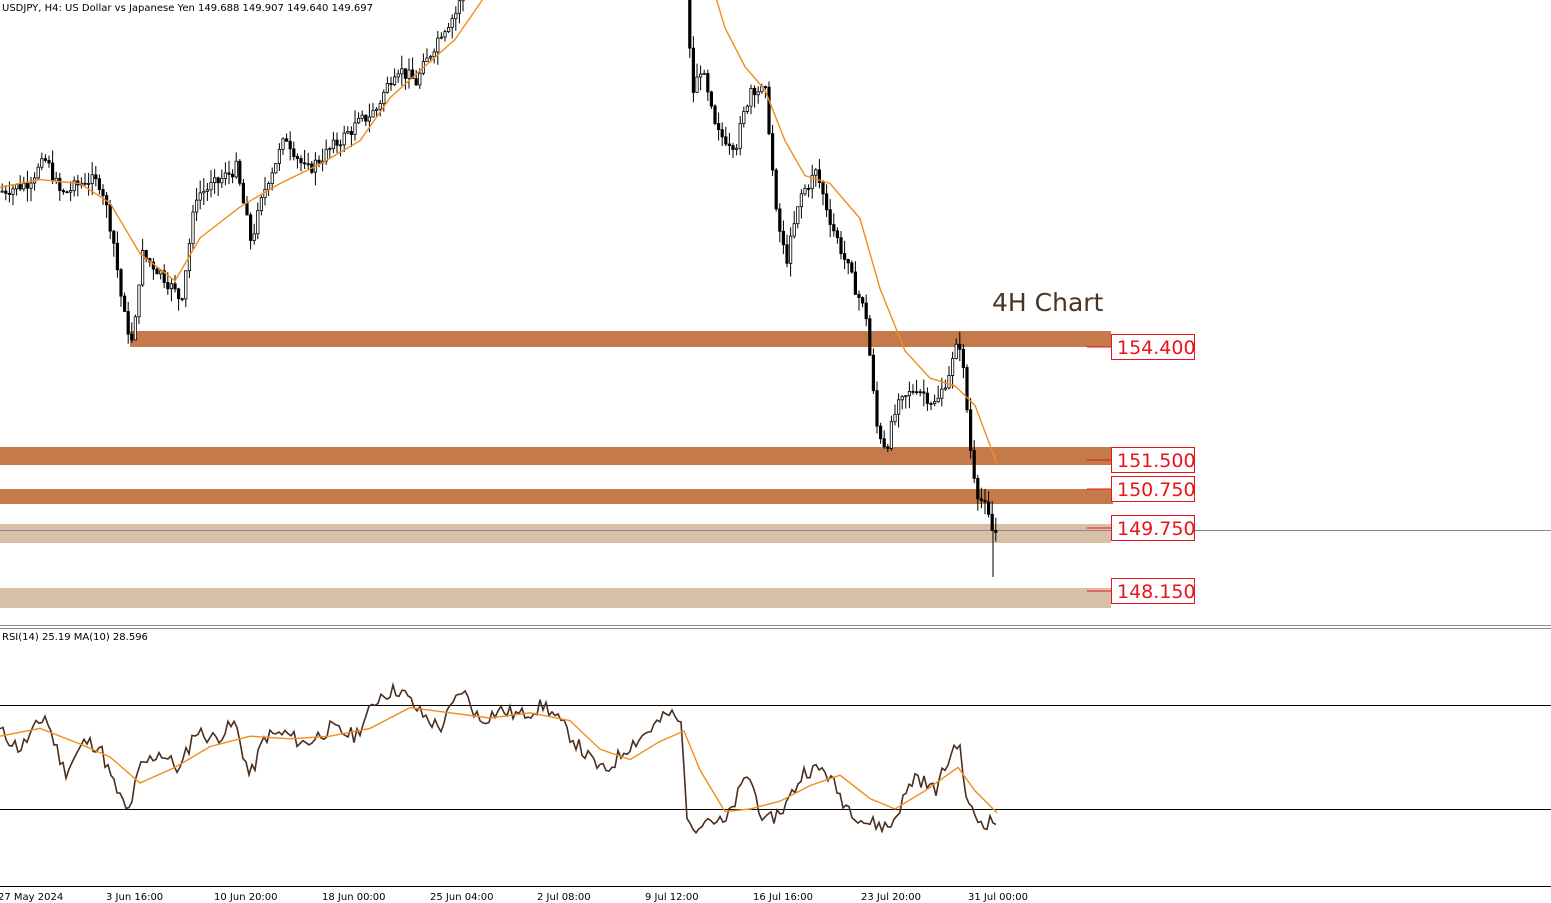  I want to click on level-label-151-500: 151.500, so click(1141, 460).